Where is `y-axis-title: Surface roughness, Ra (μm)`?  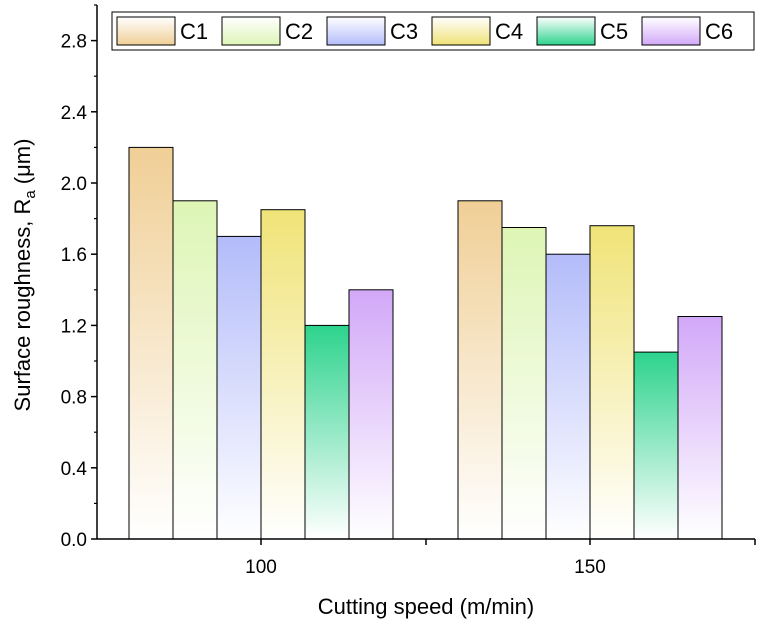
y-axis-title: Surface roughness, Ra (μm) is located at coordinates (24, 275).